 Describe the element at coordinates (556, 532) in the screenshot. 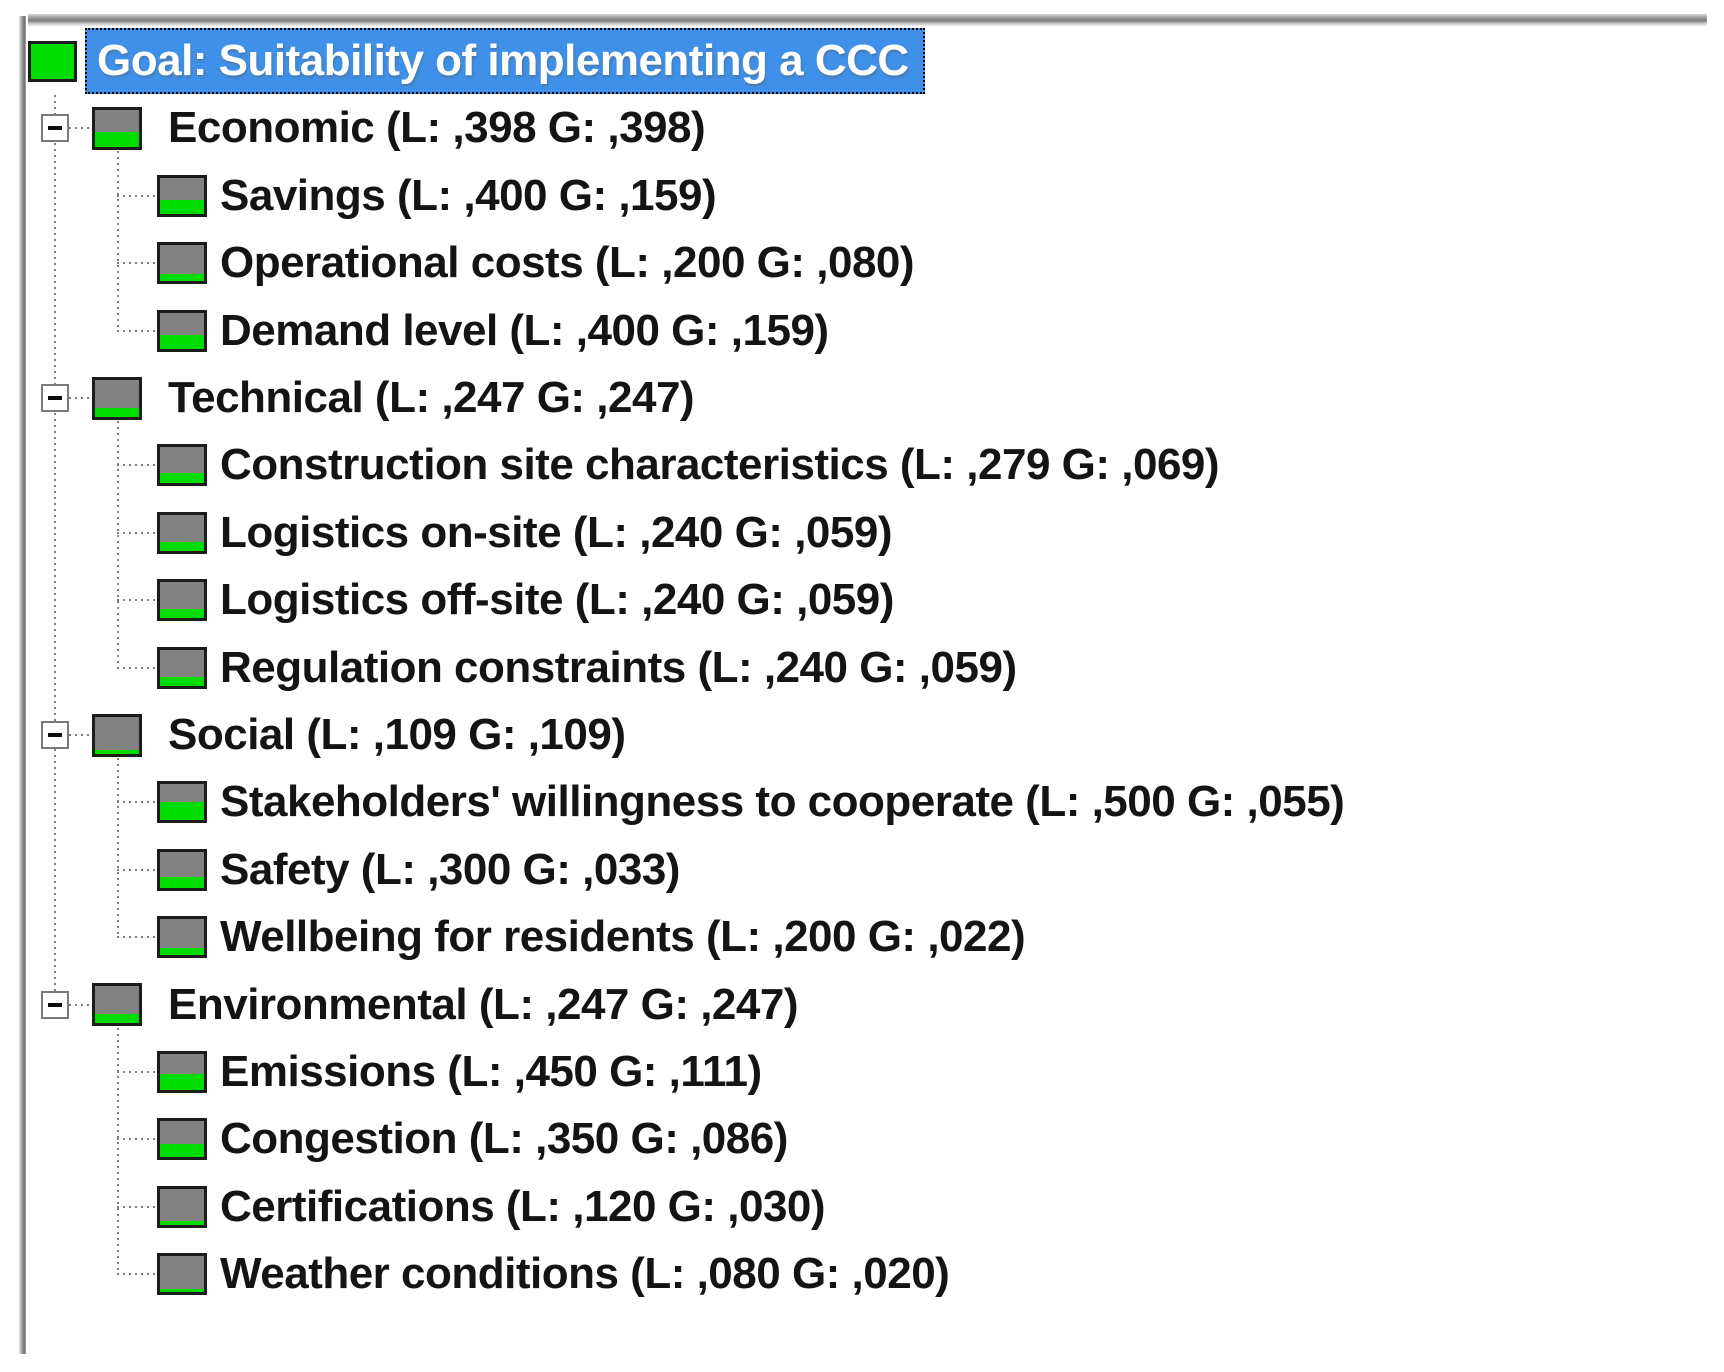

I see `tree-node-label: Logistics on-site (L: ,240 G: ,059)` at that location.